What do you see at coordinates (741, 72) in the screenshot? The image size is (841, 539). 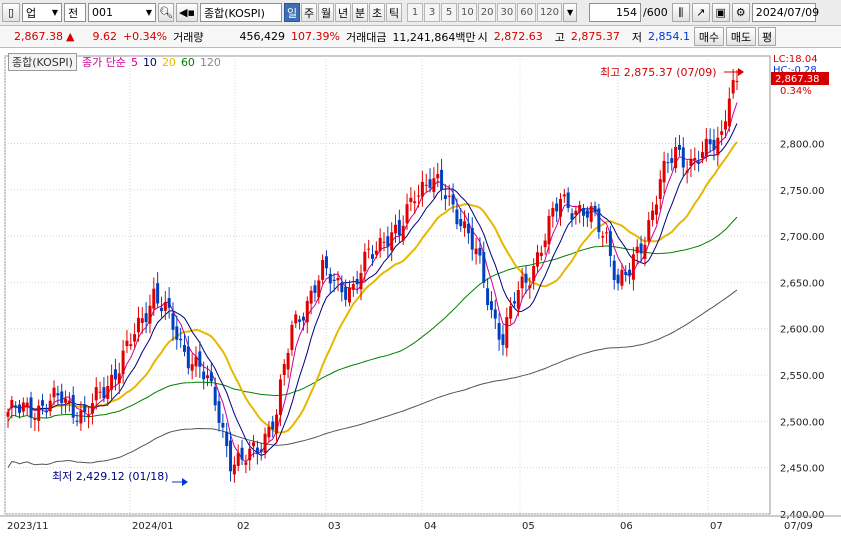 I see `max-arrow-head` at bounding box center [741, 72].